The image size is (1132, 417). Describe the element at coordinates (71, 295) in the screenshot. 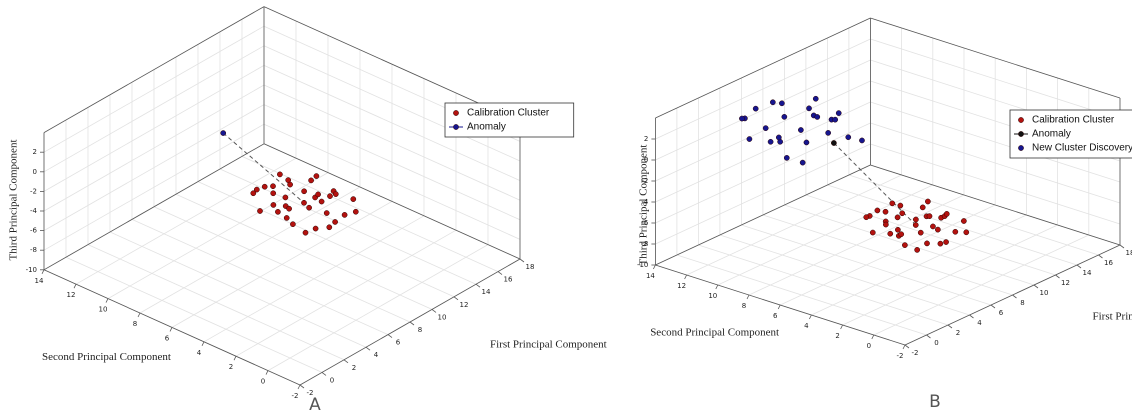

I see `y-tick-label: 12` at that location.